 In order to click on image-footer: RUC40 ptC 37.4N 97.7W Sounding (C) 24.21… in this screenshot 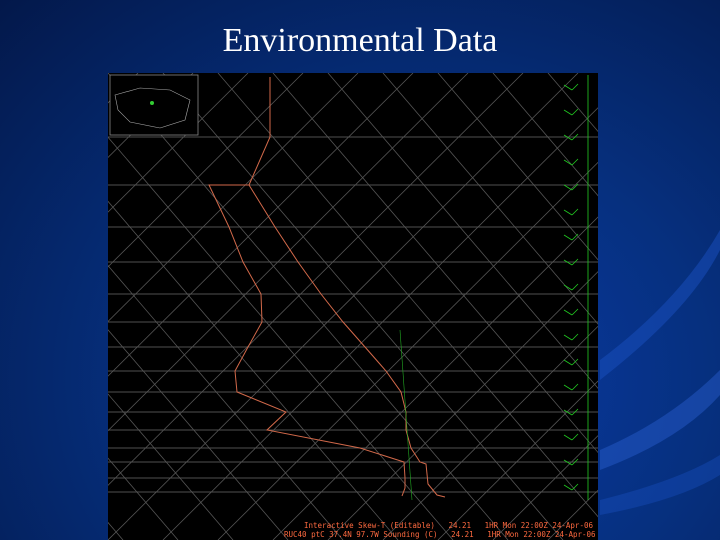, I will do `click(440, 534)`.